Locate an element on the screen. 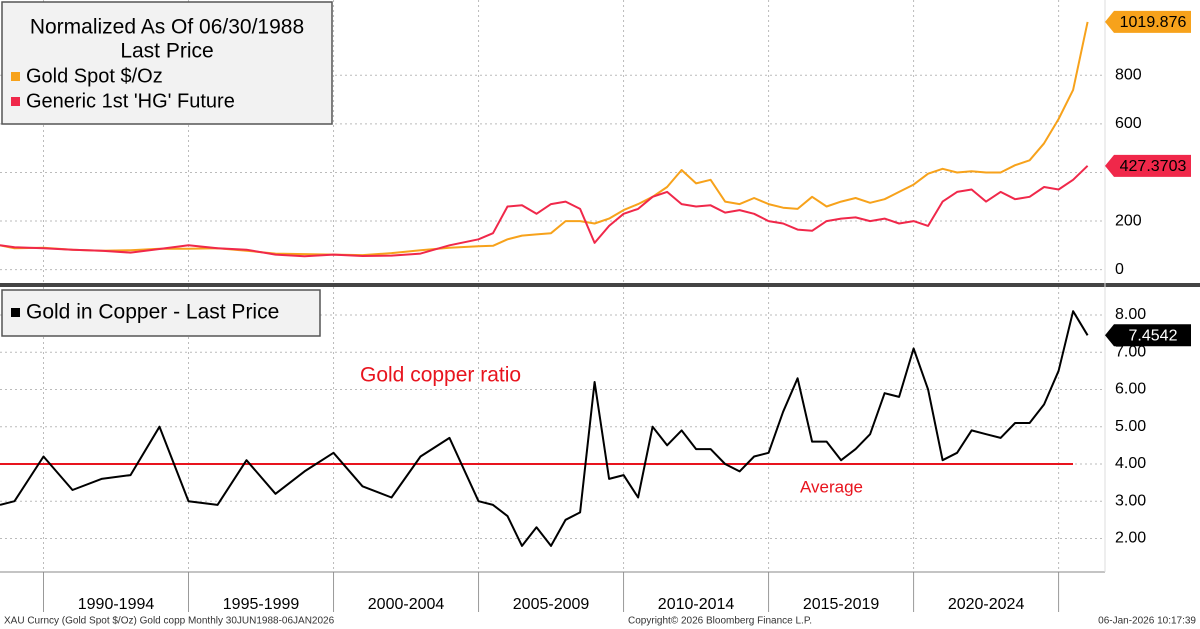  panel-divider is located at coordinates (600, 285).